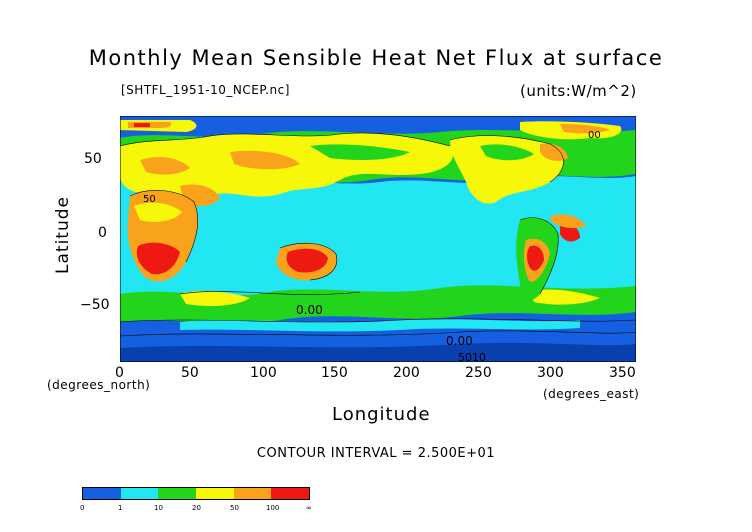 The image size is (752, 532). Describe the element at coordinates (478, 373) in the screenshot. I see `x-tick-label: 250` at that location.